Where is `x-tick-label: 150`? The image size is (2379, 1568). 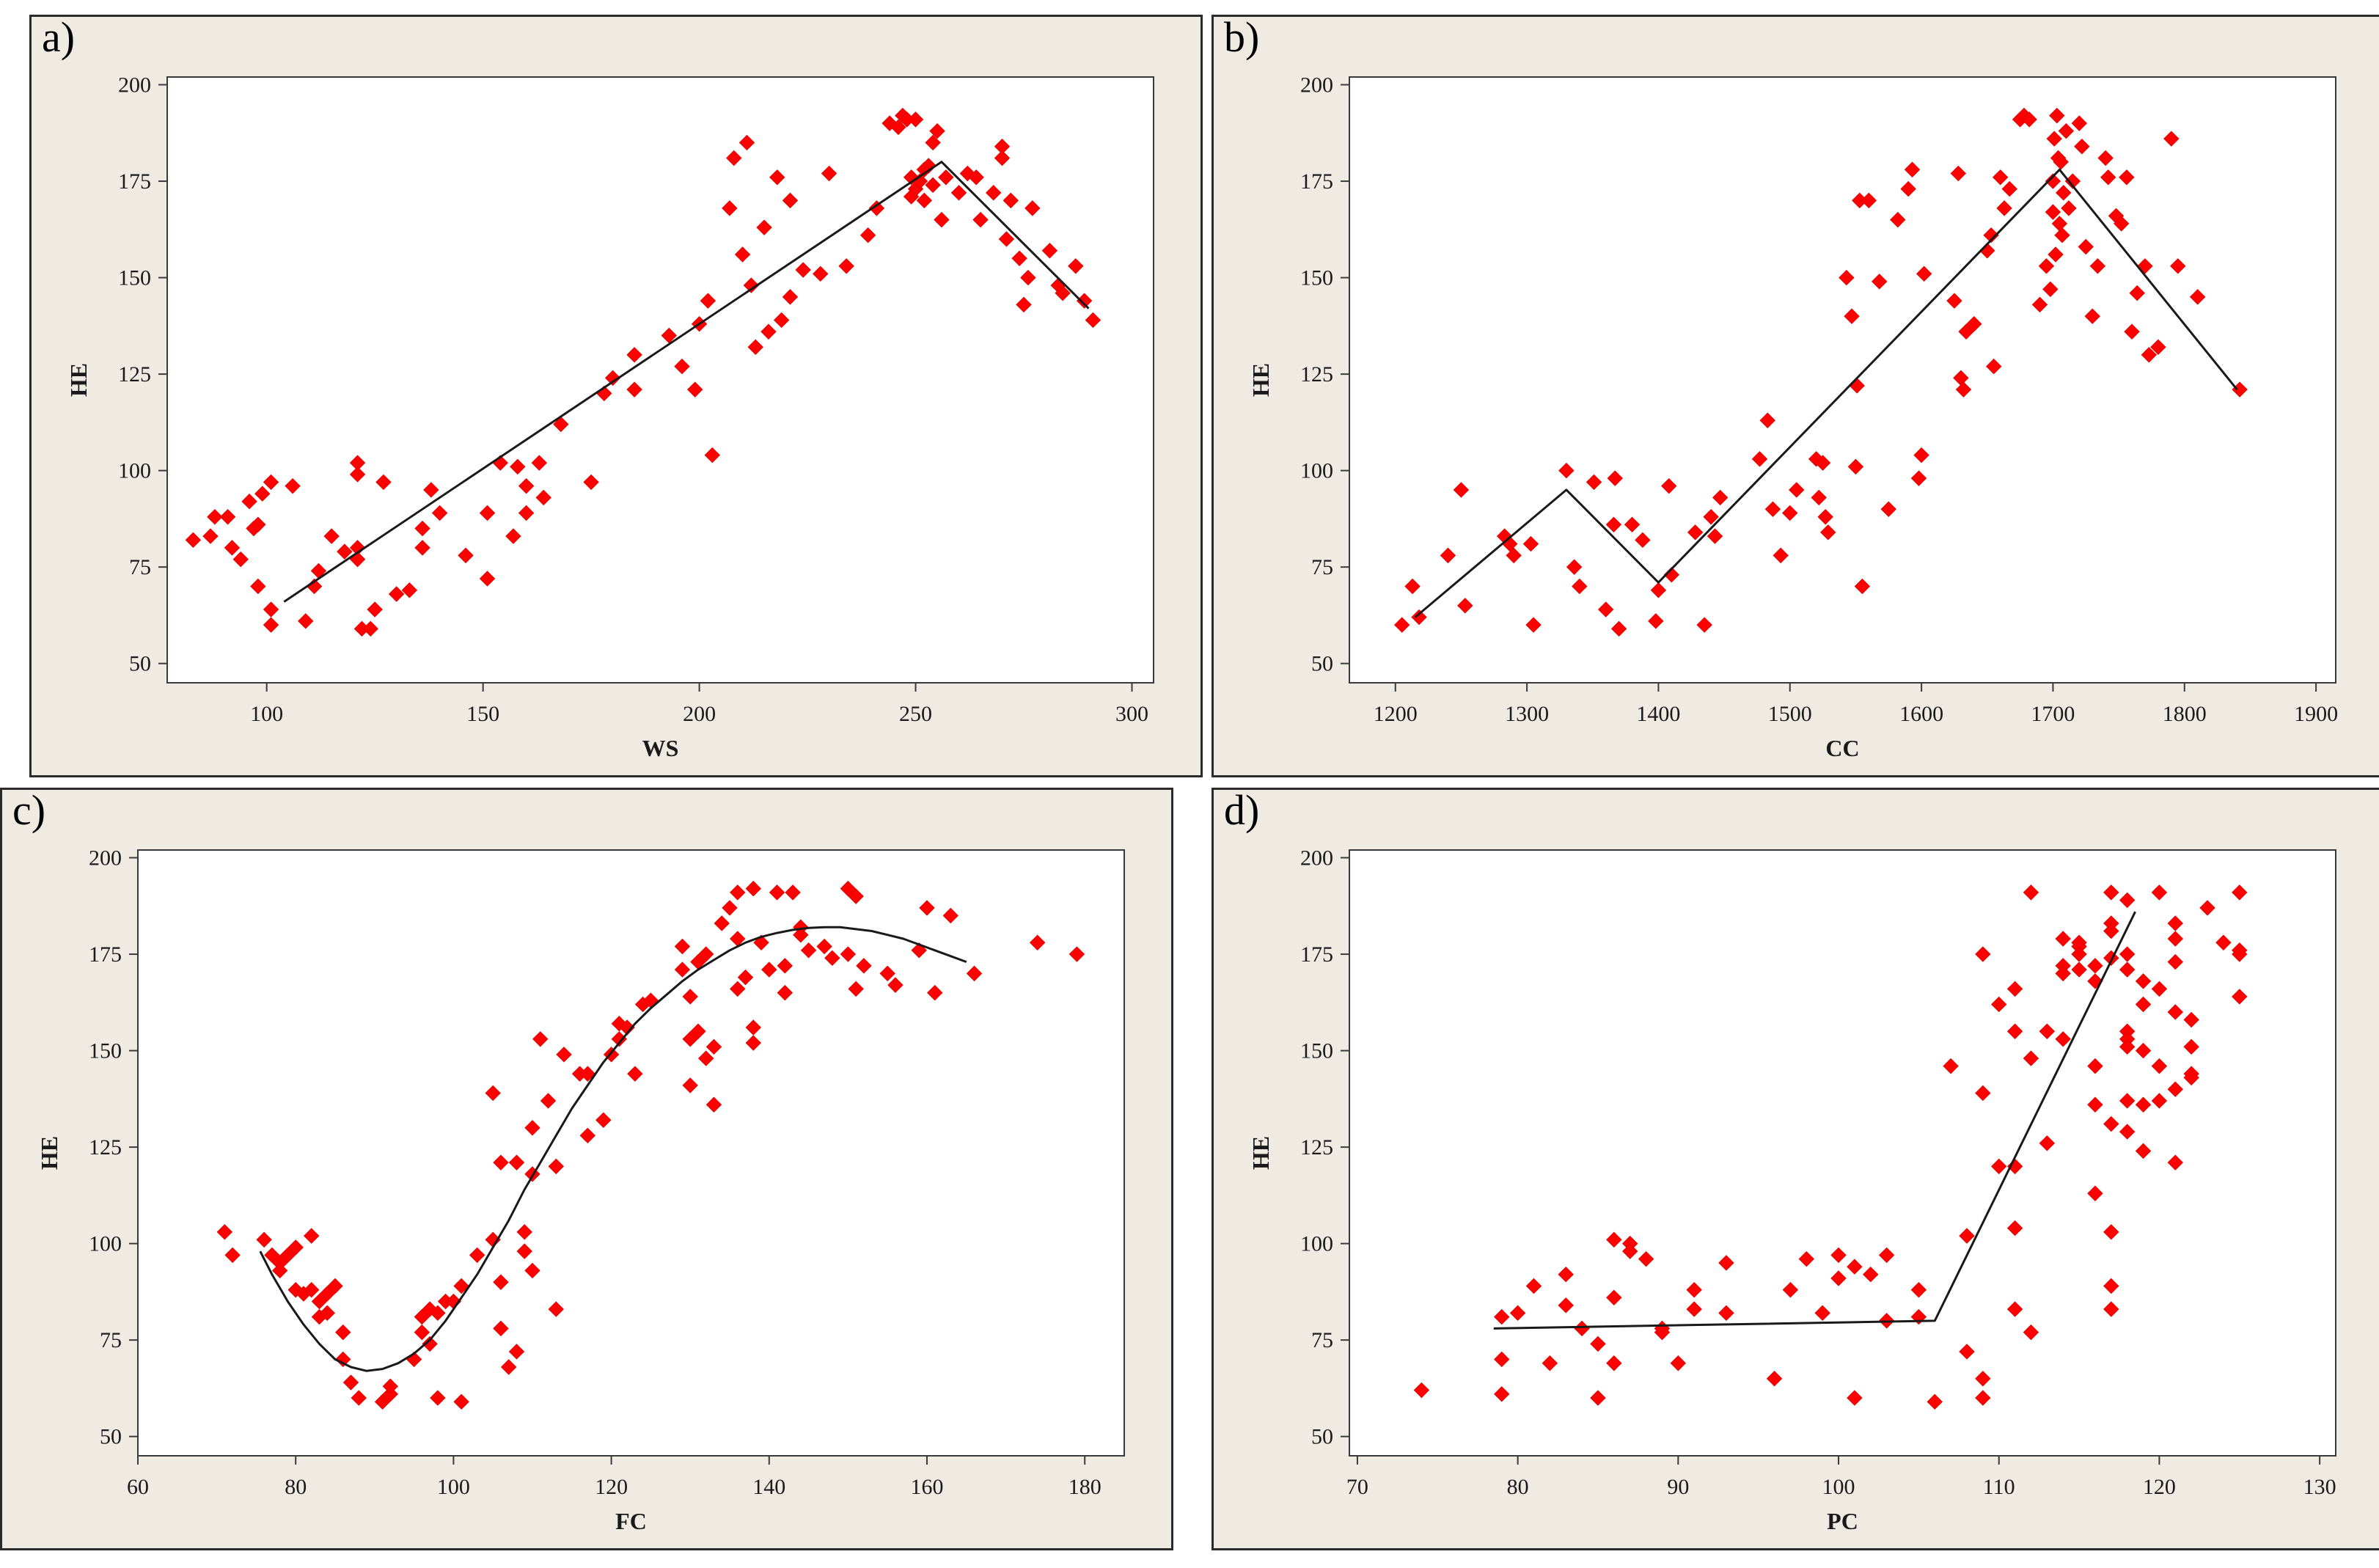
x-tick-label: 150 is located at coordinates (482, 714).